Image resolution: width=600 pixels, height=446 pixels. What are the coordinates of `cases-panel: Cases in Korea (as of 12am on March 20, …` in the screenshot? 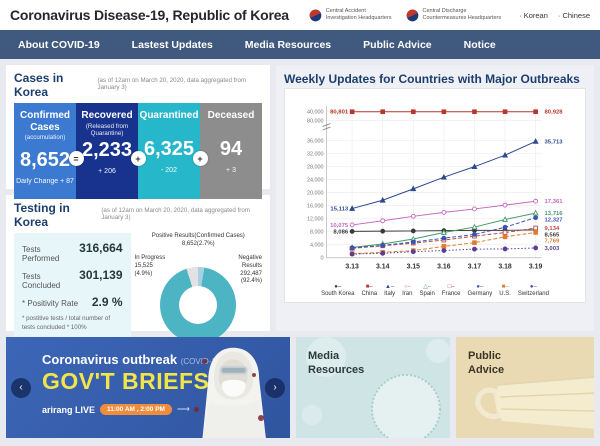 It's located at (138, 132).